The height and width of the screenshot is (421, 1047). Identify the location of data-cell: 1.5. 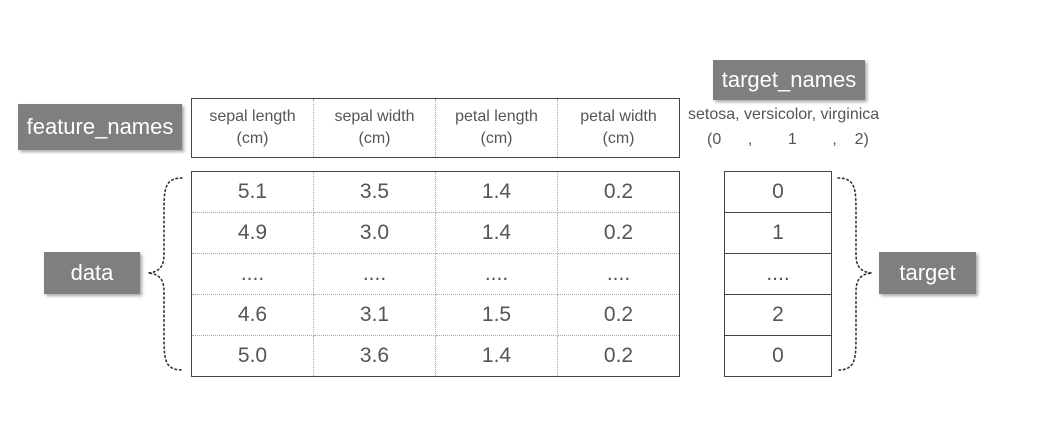
(496, 315).